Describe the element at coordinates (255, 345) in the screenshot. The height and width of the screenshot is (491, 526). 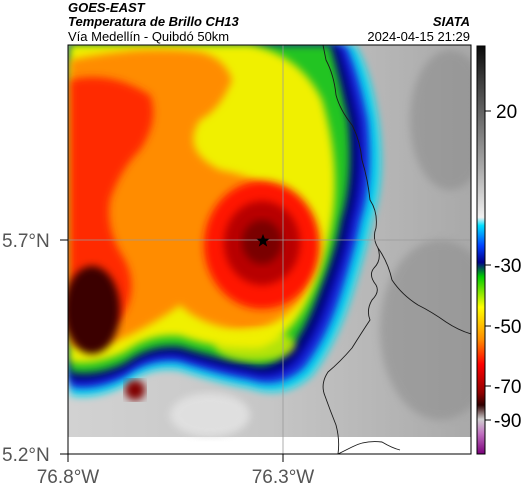
I see `cloud-yellow-south` at that location.